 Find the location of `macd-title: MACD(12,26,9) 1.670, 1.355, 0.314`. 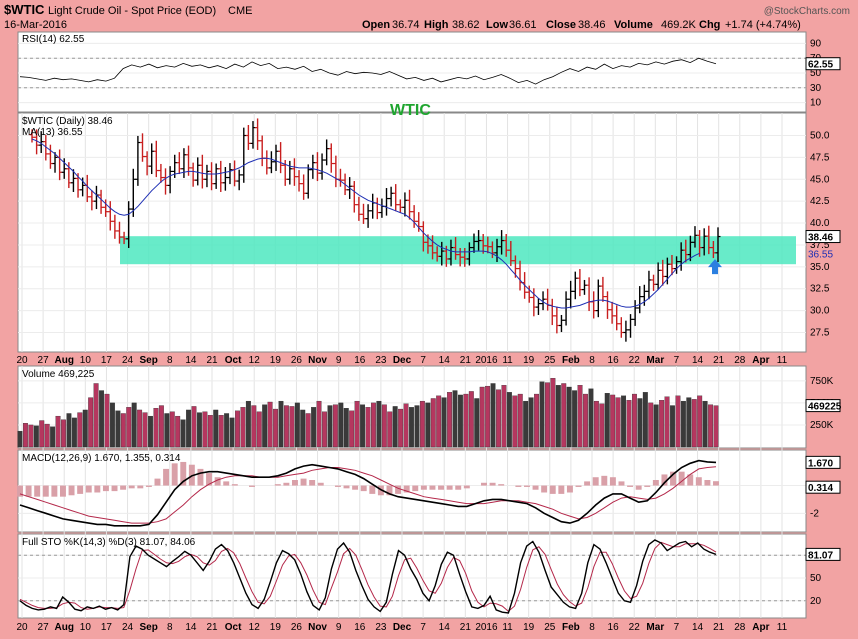

macd-title: MACD(12,26,9) 1.670, 1.355, 0.314 is located at coordinates (101, 458).